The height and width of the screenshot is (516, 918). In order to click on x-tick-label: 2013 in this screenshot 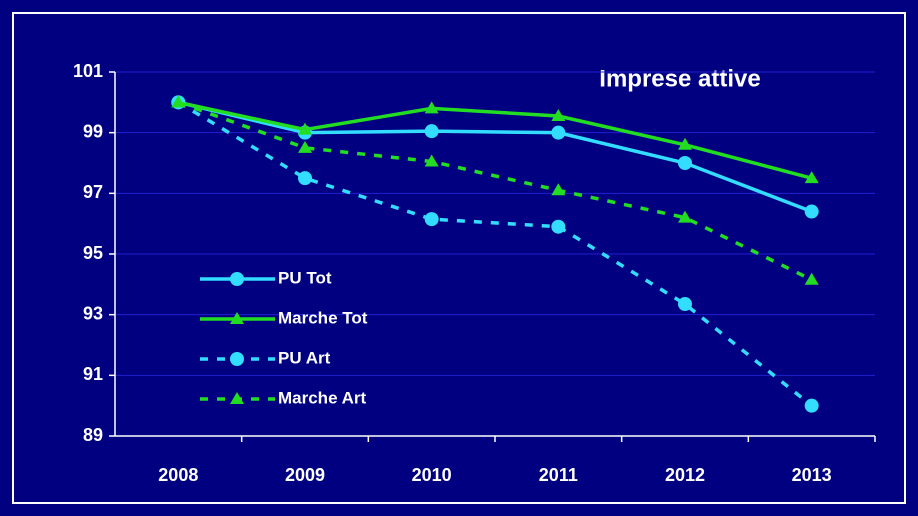, I will do `click(812, 475)`.